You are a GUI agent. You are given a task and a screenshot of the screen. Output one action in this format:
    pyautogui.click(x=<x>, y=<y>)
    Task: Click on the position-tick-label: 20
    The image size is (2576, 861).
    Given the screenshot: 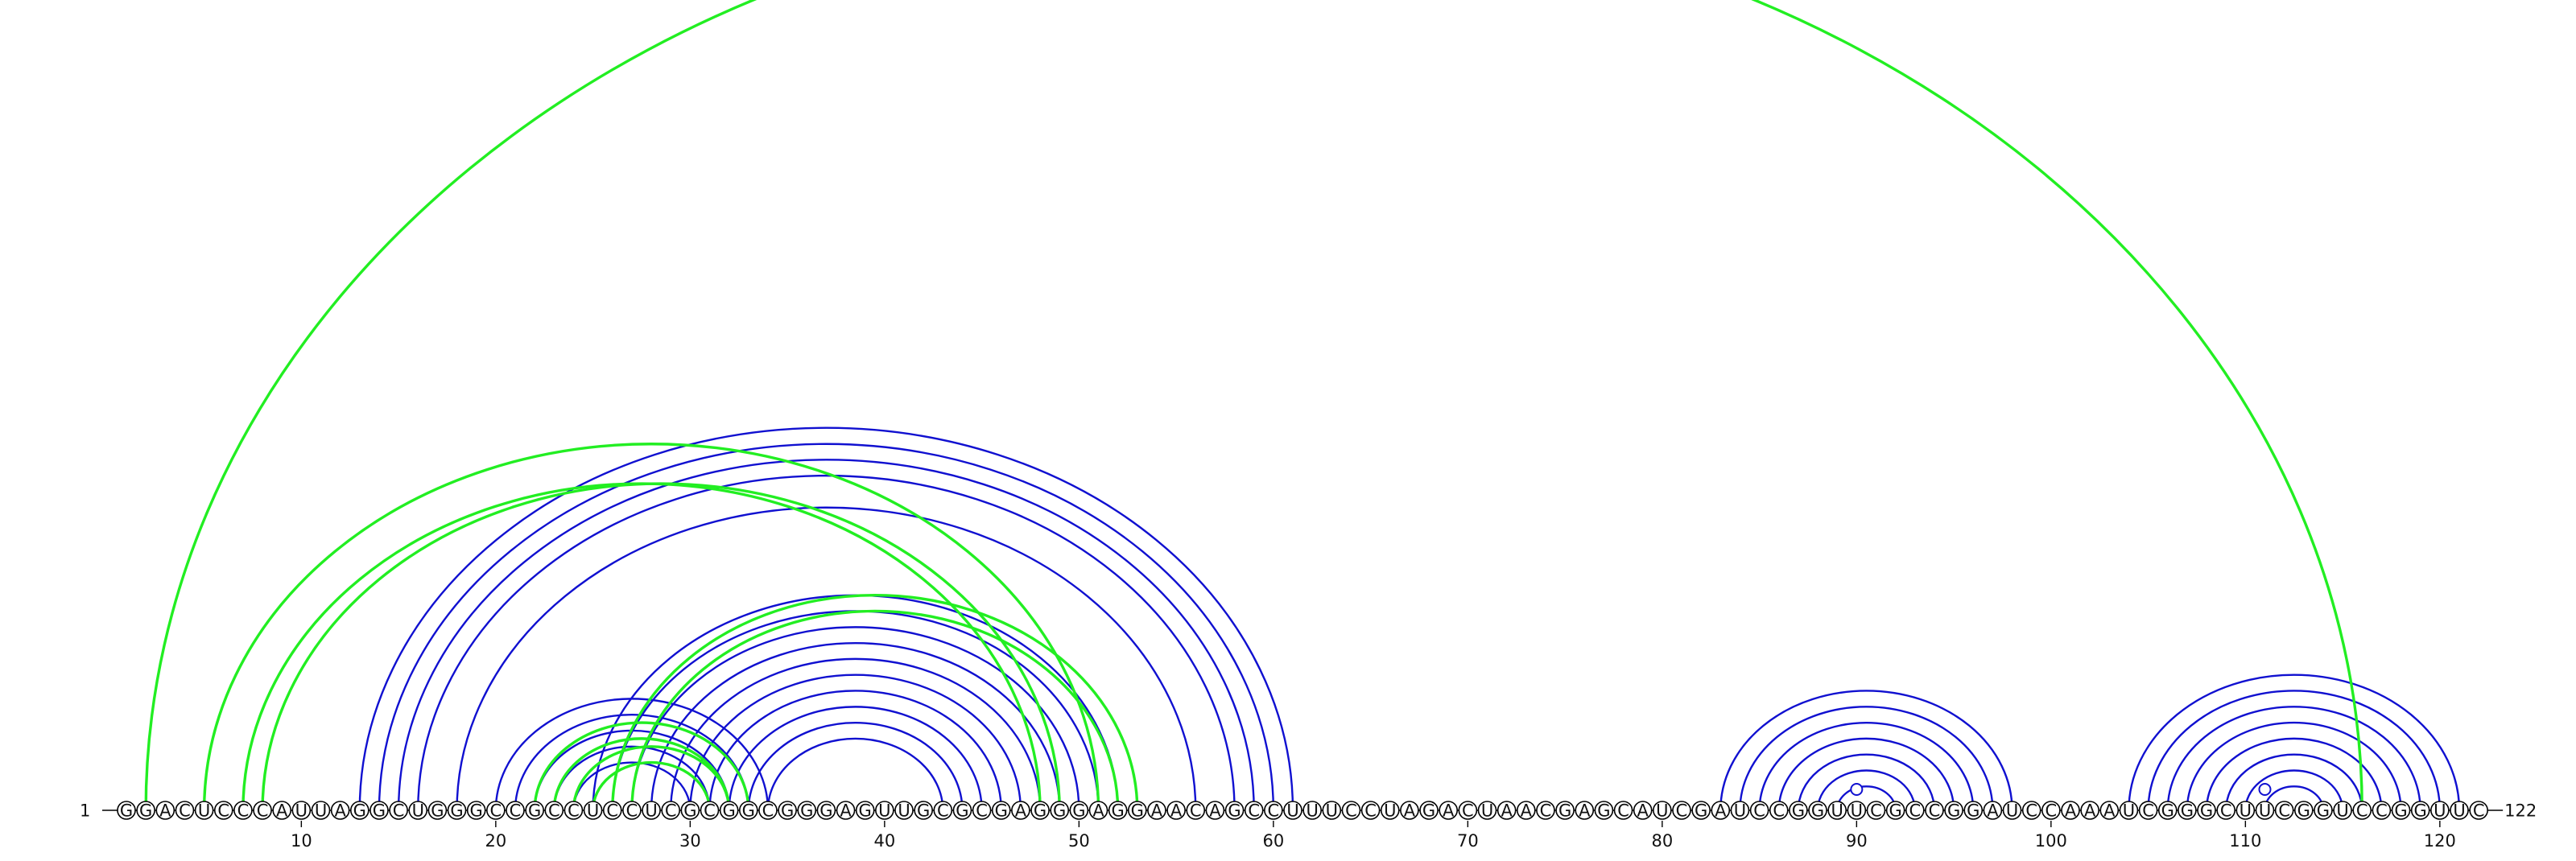 What is the action you would take?
    pyautogui.click(x=495, y=841)
    